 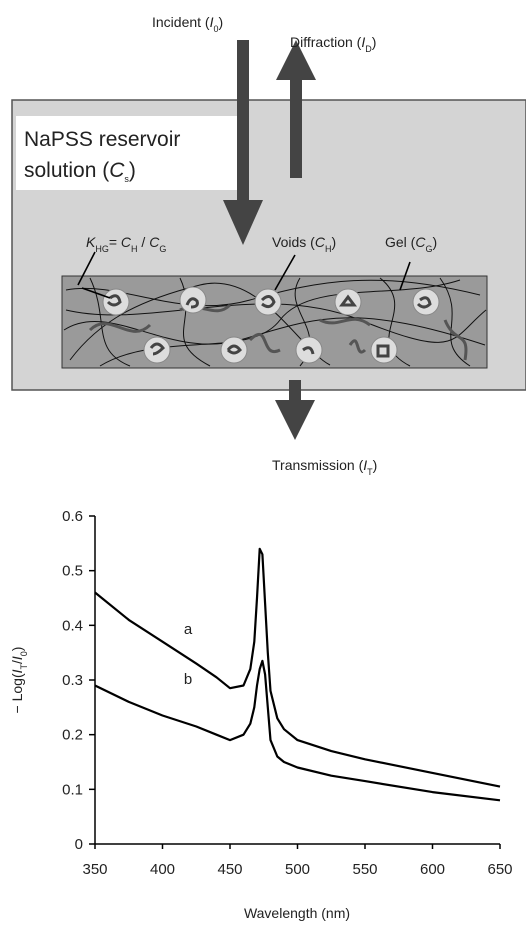 I want to click on series-label: a, so click(x=188, y=629).